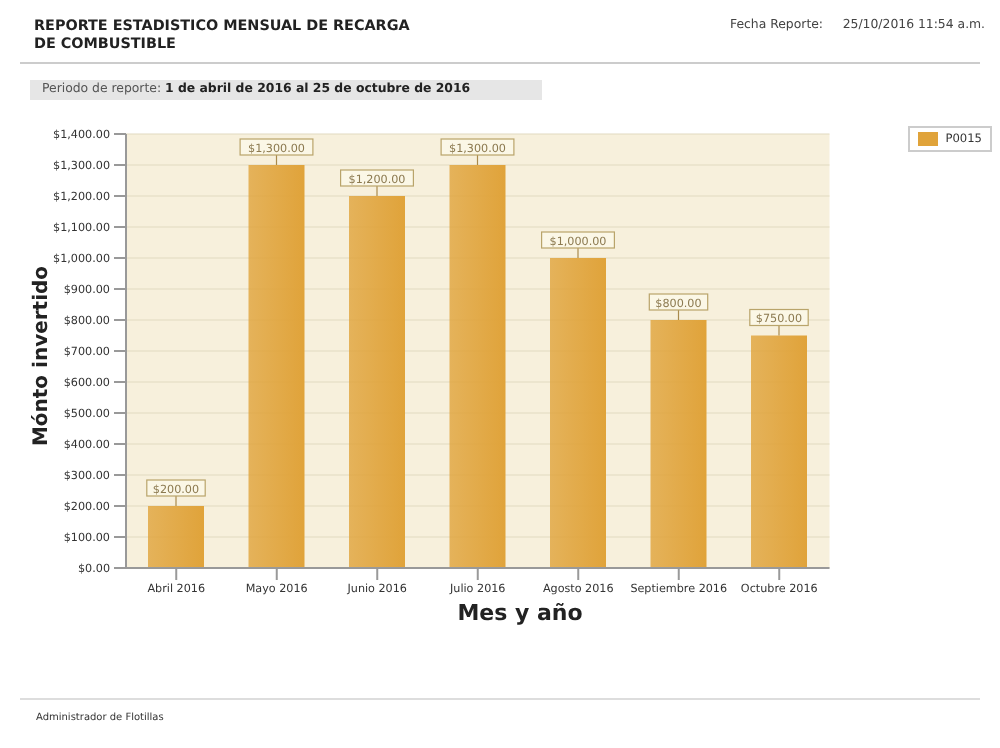  I want to click on y-axis-title: Mónto invertido, so click(42, 356).